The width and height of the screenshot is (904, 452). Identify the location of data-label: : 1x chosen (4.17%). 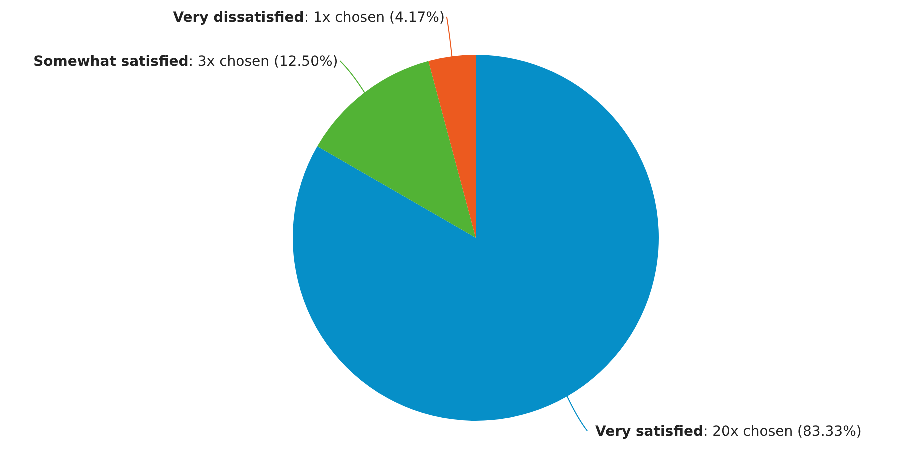
(374, 18).